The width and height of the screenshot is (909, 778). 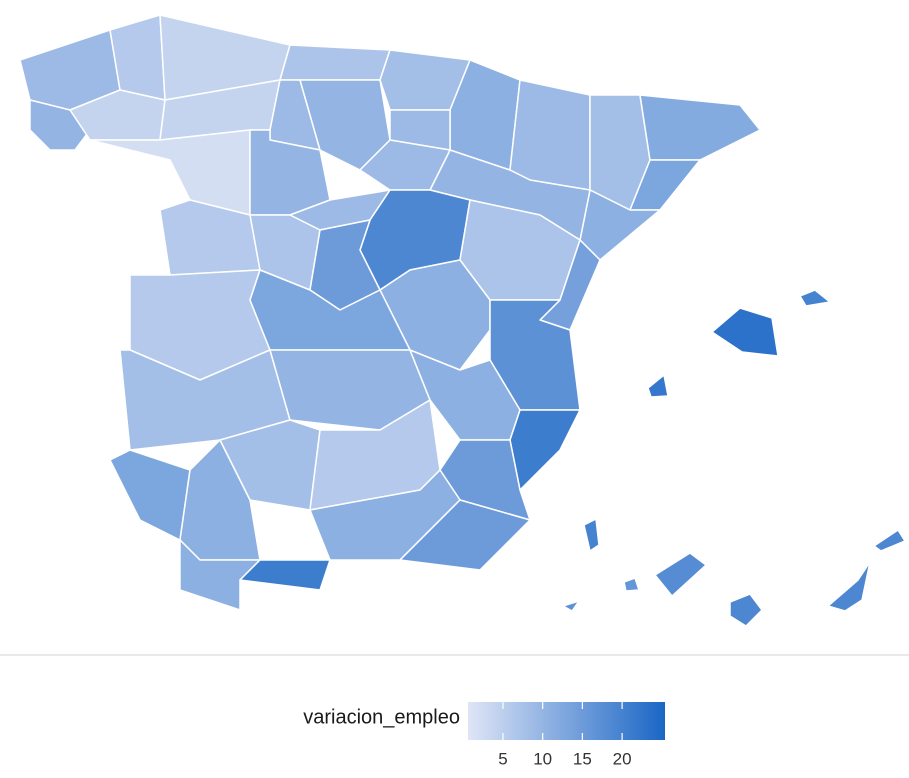 What do you see at coordinates (622, 758) in the screenshot?
I see `colorbar-tick-label: 20` at bounding box center [622, 758].